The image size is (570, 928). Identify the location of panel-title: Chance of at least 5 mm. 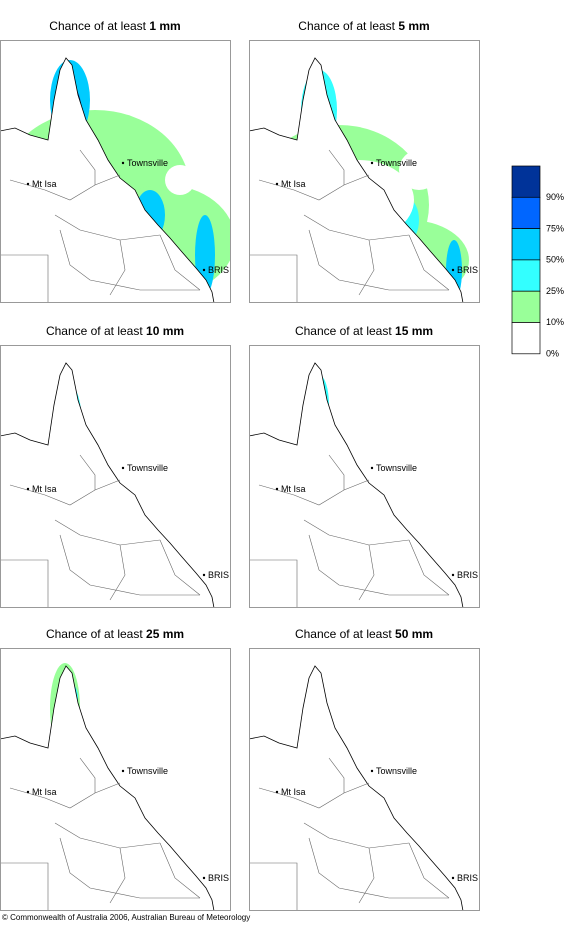
(363, 26).